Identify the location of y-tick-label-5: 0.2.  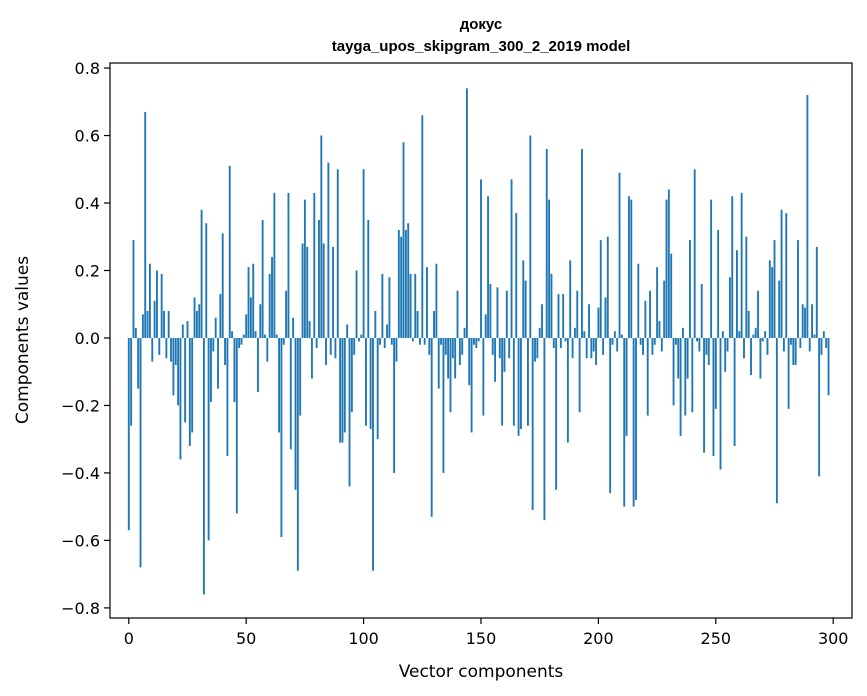
(87, 270).